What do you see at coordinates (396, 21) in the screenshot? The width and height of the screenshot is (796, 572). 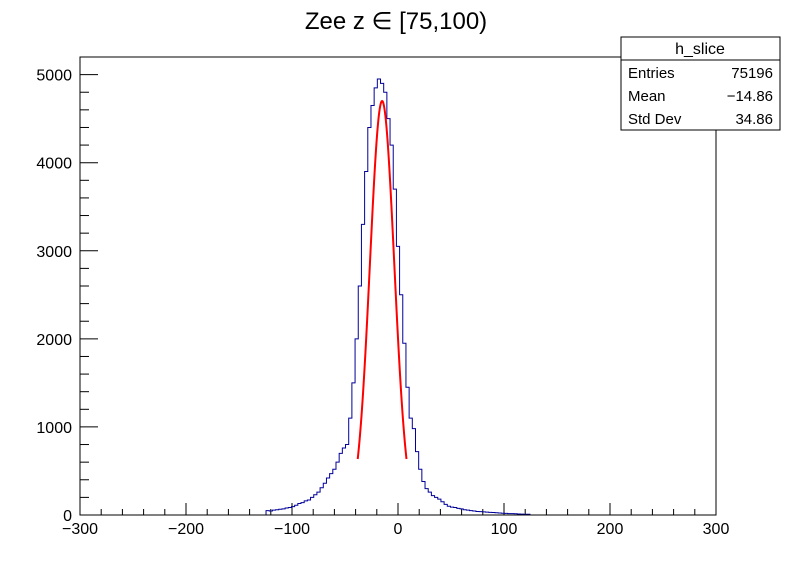 I see `chart-title: Zee z ∈ [75,100)` at bounding box center [396, 21].